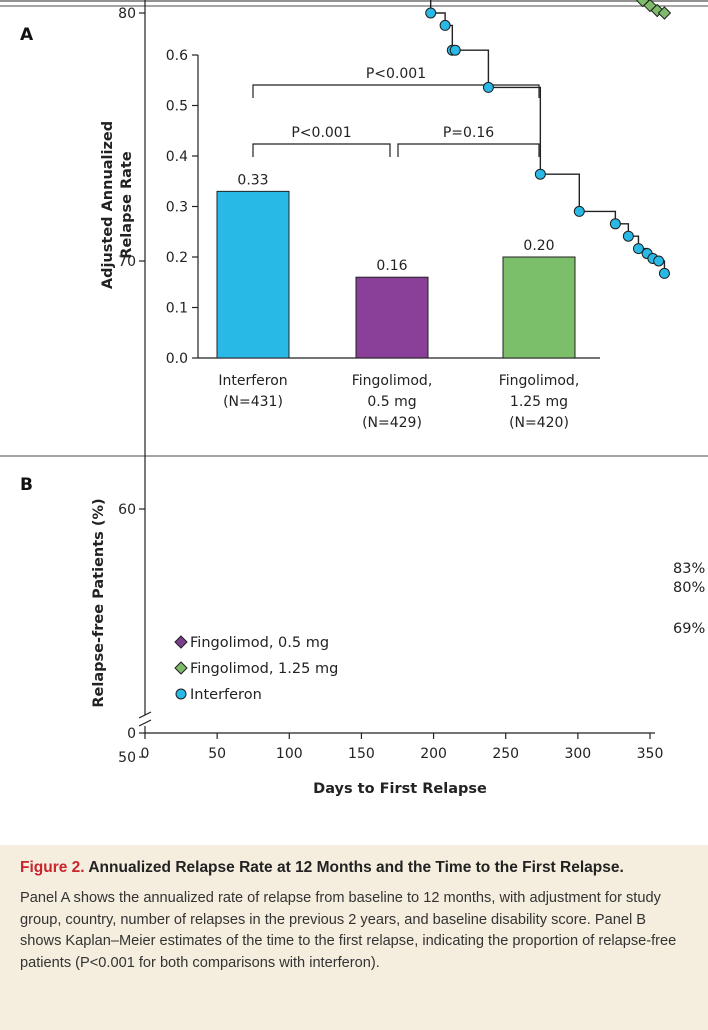 Image resolution: width=708 pixels, height=1030 pixels. Describe the element at coordinates (177, 208) in the screenshot. I see `a-y-tick-label: 0.3` at that location.